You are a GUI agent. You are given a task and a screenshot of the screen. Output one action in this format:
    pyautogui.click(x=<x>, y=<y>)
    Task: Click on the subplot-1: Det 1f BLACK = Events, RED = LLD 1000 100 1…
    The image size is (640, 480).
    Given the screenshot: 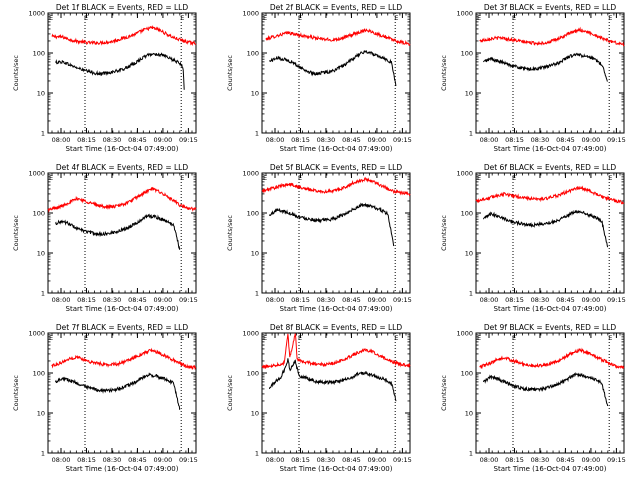 What is the action you would take?
    pyautogui.click(x=105, y=78)
    